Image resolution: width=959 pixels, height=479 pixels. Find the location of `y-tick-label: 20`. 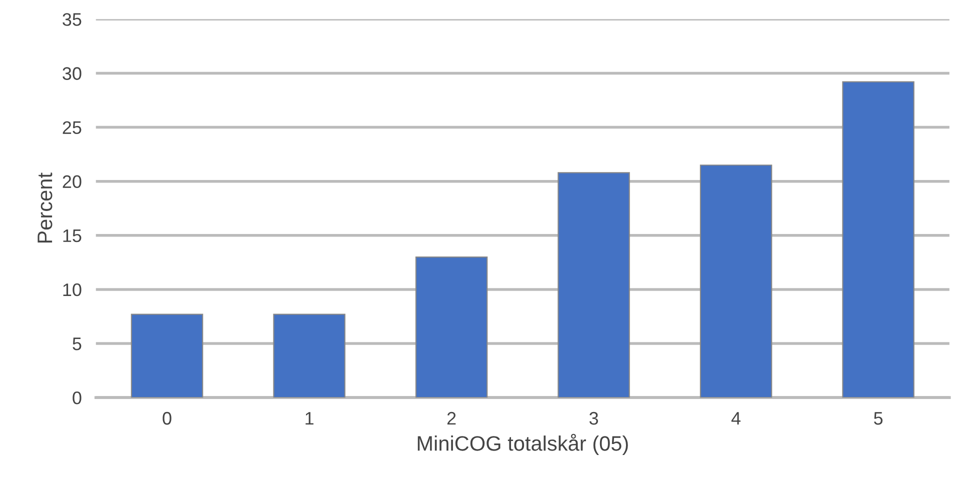

y-tick-label: 20 is located at coordinates (72, 181).